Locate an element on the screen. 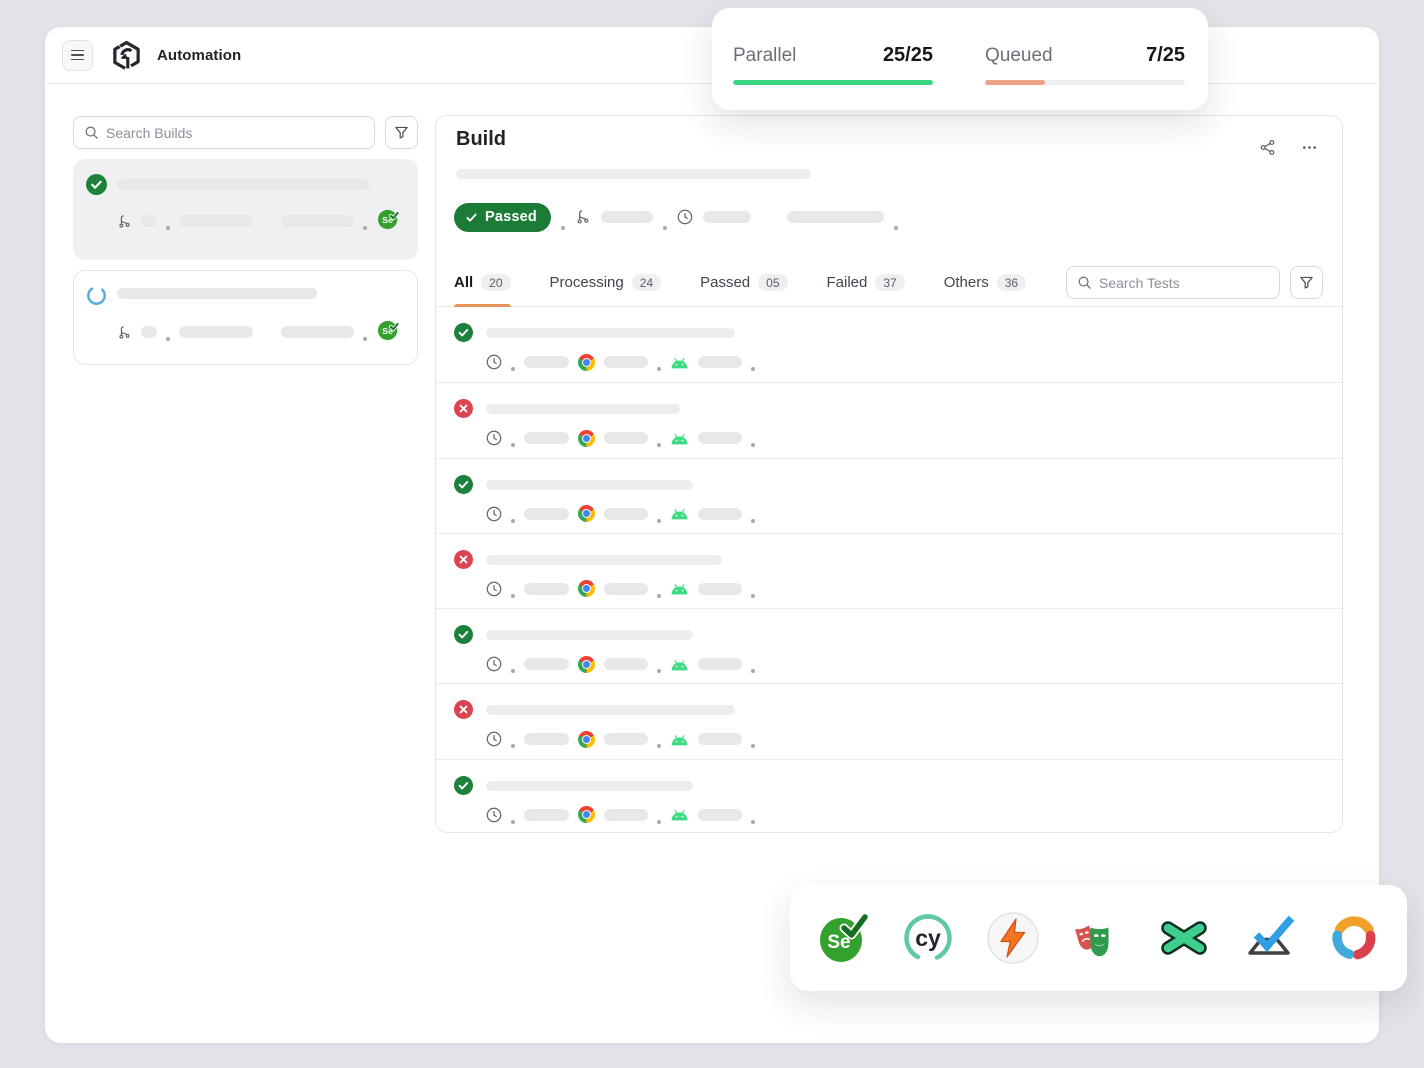  parallel-label: Parallel is located at coordinates (765, 55).